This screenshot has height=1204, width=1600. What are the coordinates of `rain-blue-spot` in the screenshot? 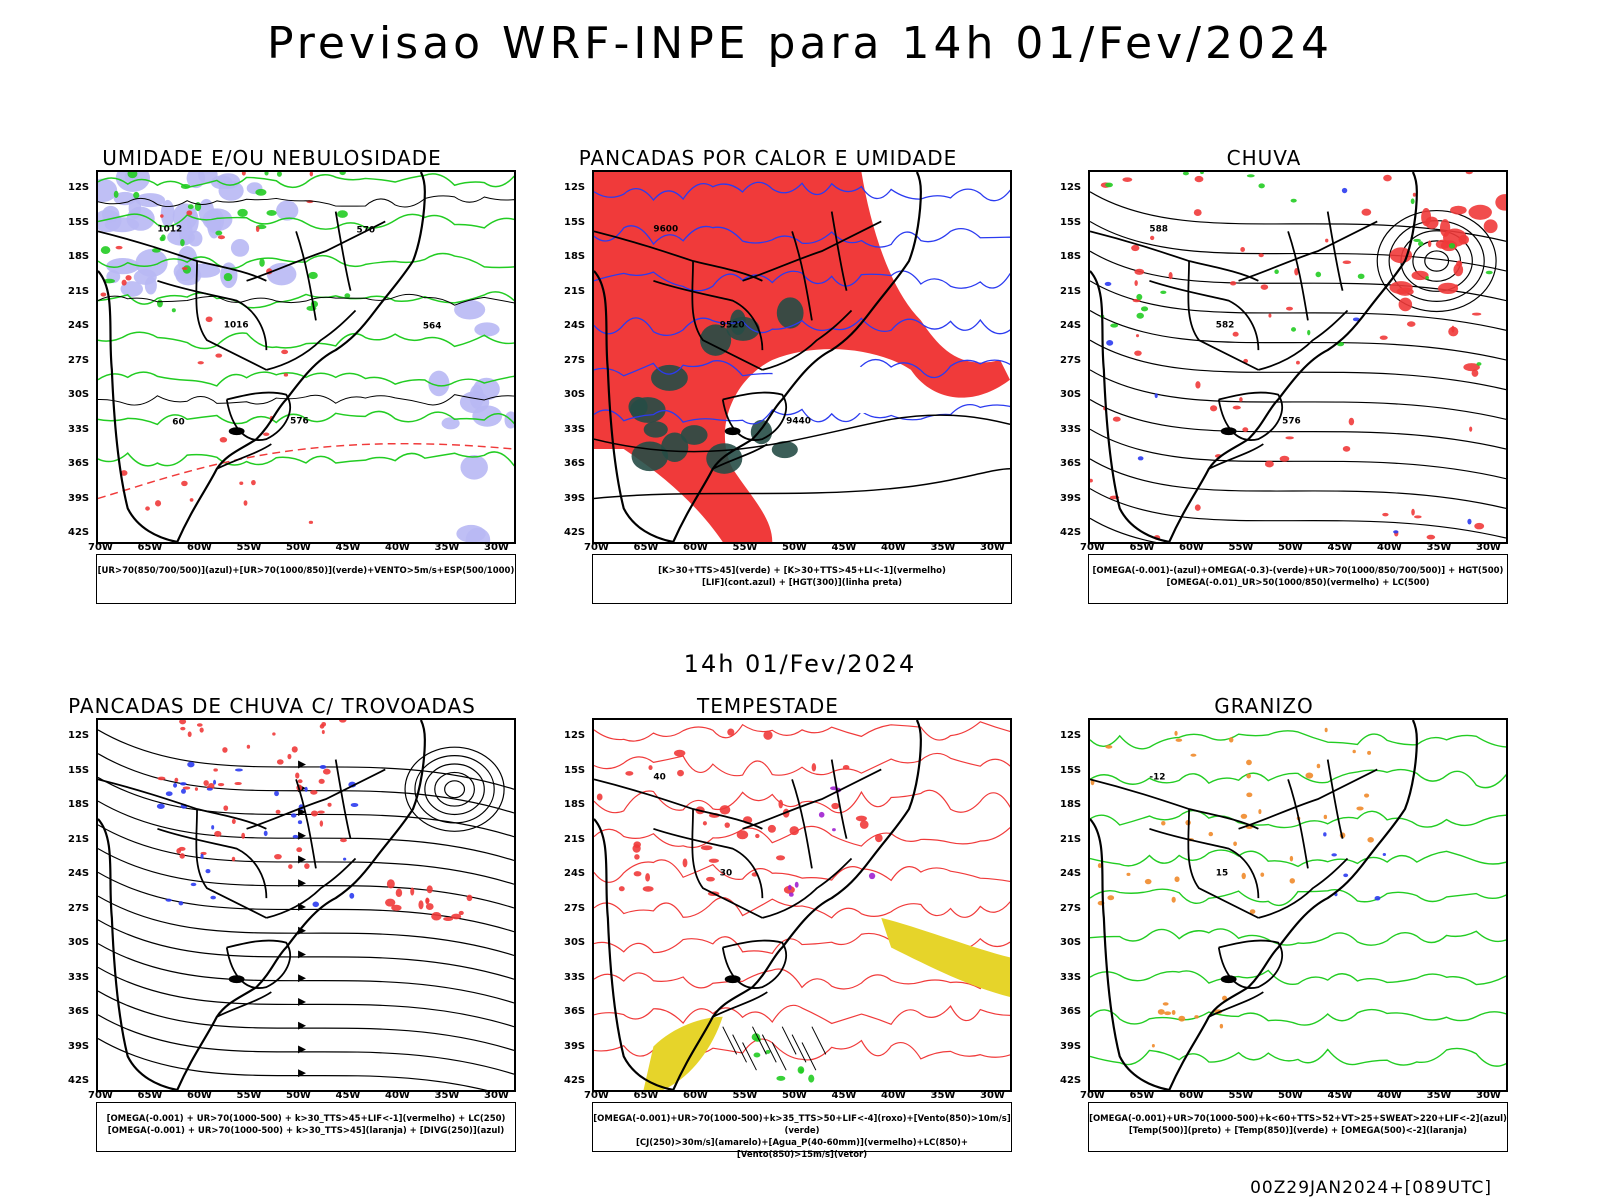 It's located at (1344, 190).